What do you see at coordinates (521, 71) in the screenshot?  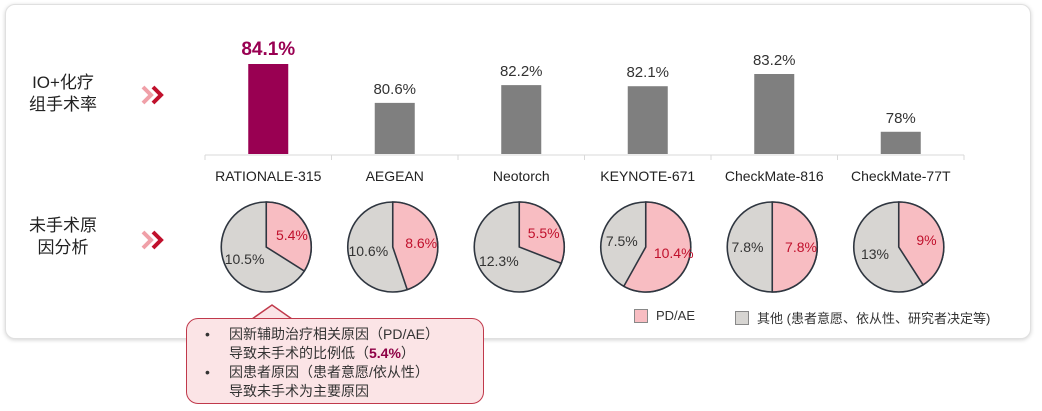 I see `bar-data-label: 82.2%` at bounding box center [521, 71].